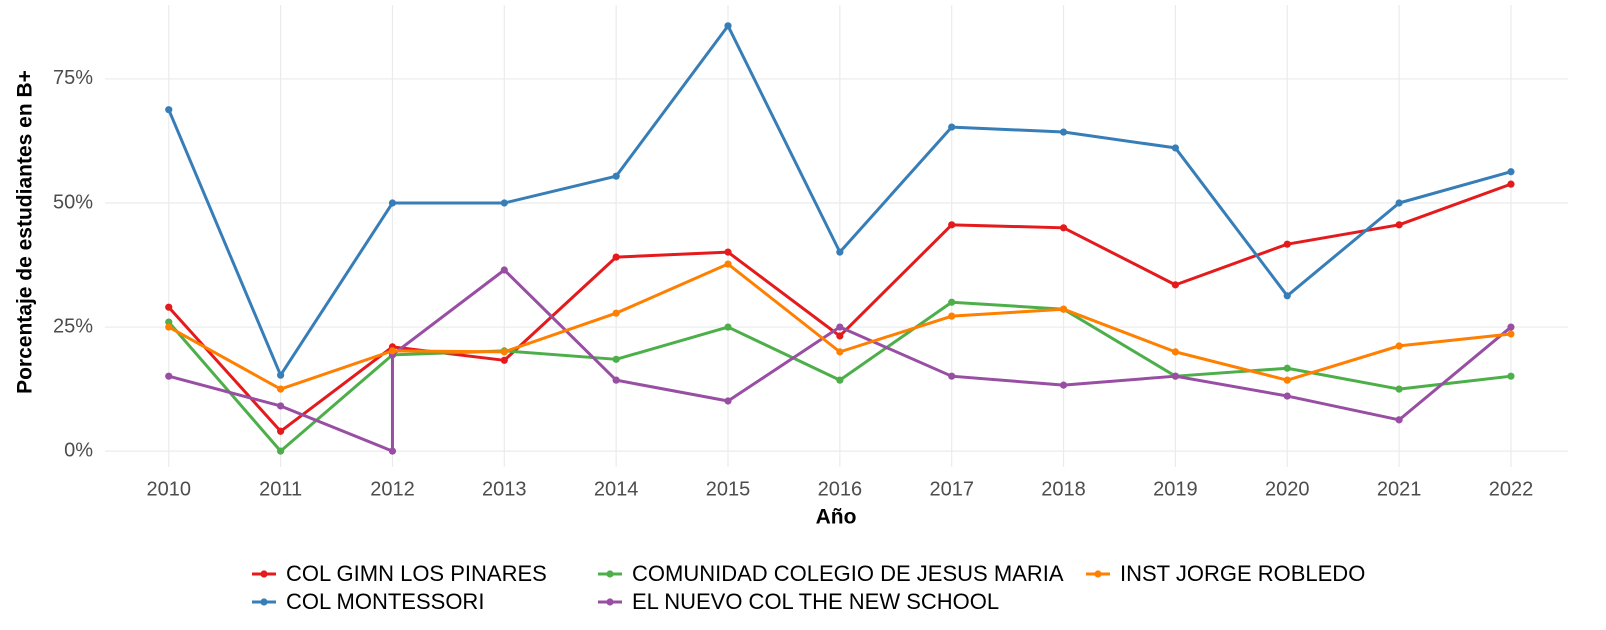 The height and width of the screenshot is (630, 1606). What do you see at coordinates (815, 601) in the screenshot?
I see `legend-label: EL NUEVO COL THE NEW SCHOOL` at bounding box center [815, 601].